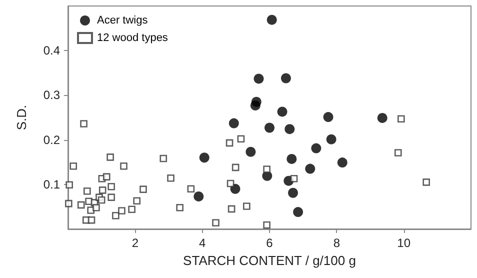 The height and width of the screenshot is (278, 477). What do you see at coordinates (51, 51) in the screenshot?
I see `y-tick-label: 0.4` at bounding box center [51, 51].